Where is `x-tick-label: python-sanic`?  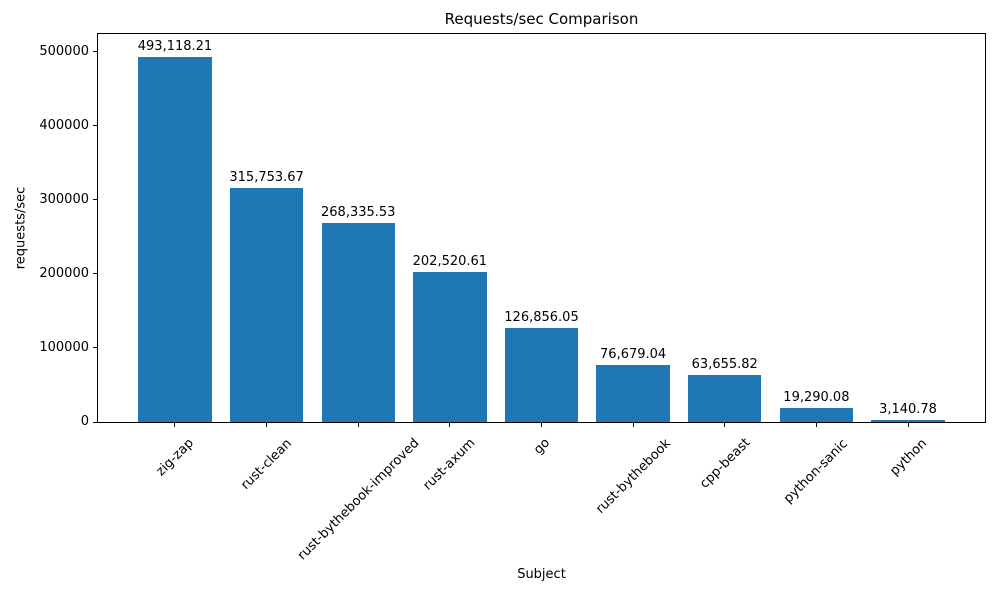 x-tick-label: python-sanic is located at coordinates (816, 471).